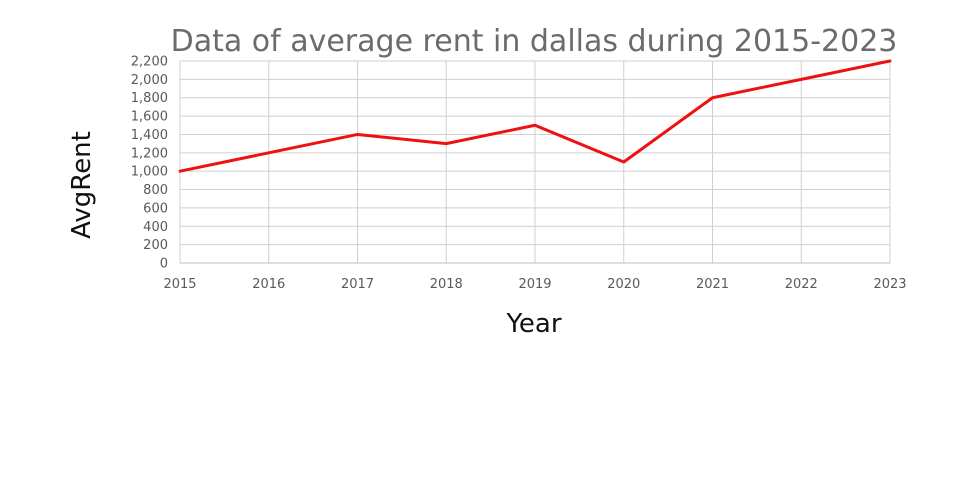 The image size is (960, 500). I want to click on y-tick-label: 2,200, so click(149, 62).